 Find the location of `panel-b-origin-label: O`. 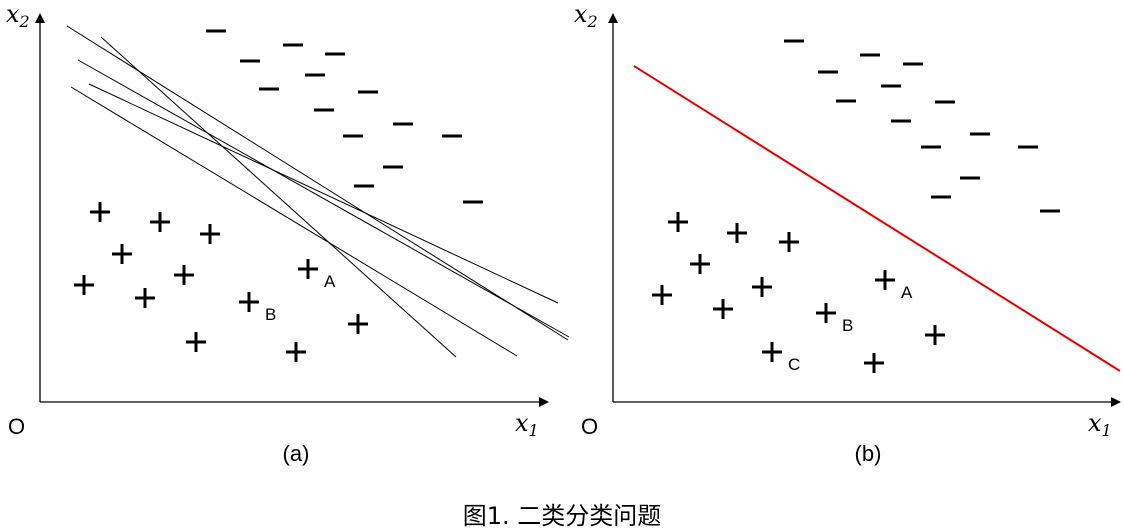

panel-b-origin-label: O is located at coordinates (589, 426).